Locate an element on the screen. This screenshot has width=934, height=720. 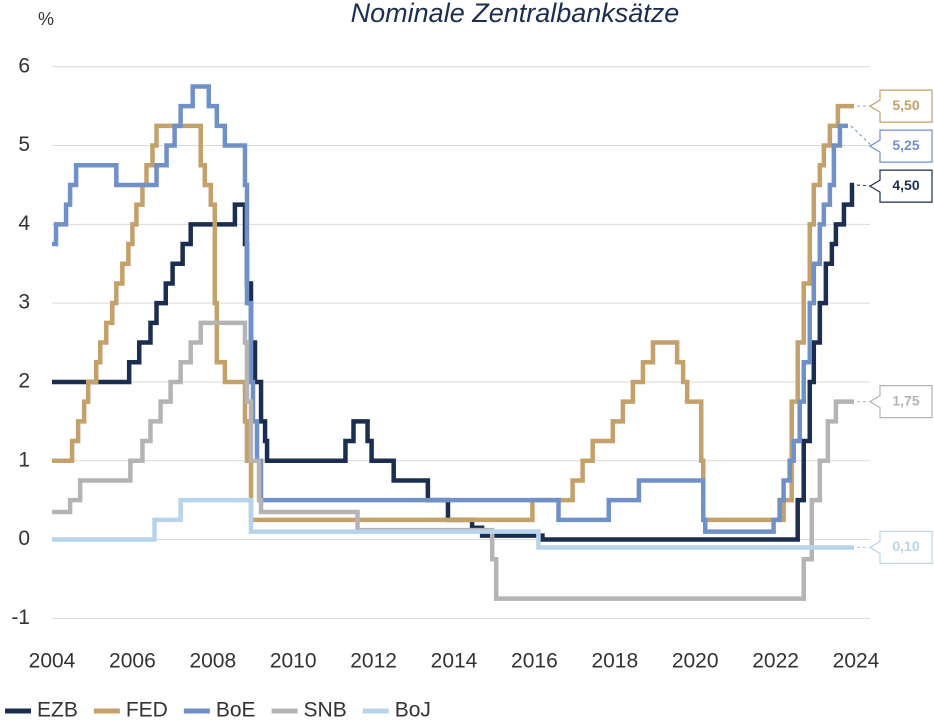
end-label: 0,10 is located at coordinates (905, 546).